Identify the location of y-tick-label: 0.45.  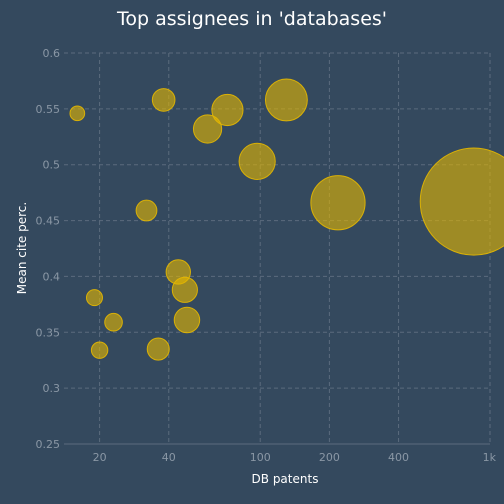
(48, 221).